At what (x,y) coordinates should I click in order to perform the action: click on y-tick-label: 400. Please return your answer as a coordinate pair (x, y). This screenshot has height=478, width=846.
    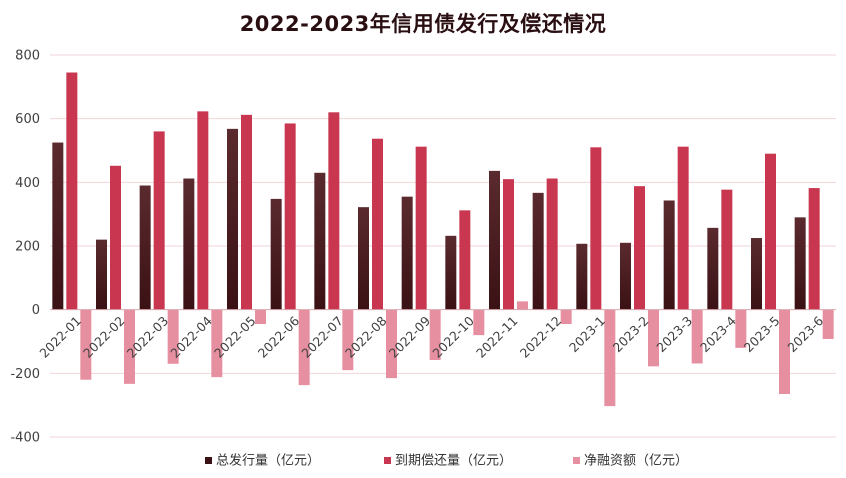
    Looking at the image, I should click on (27, 183).